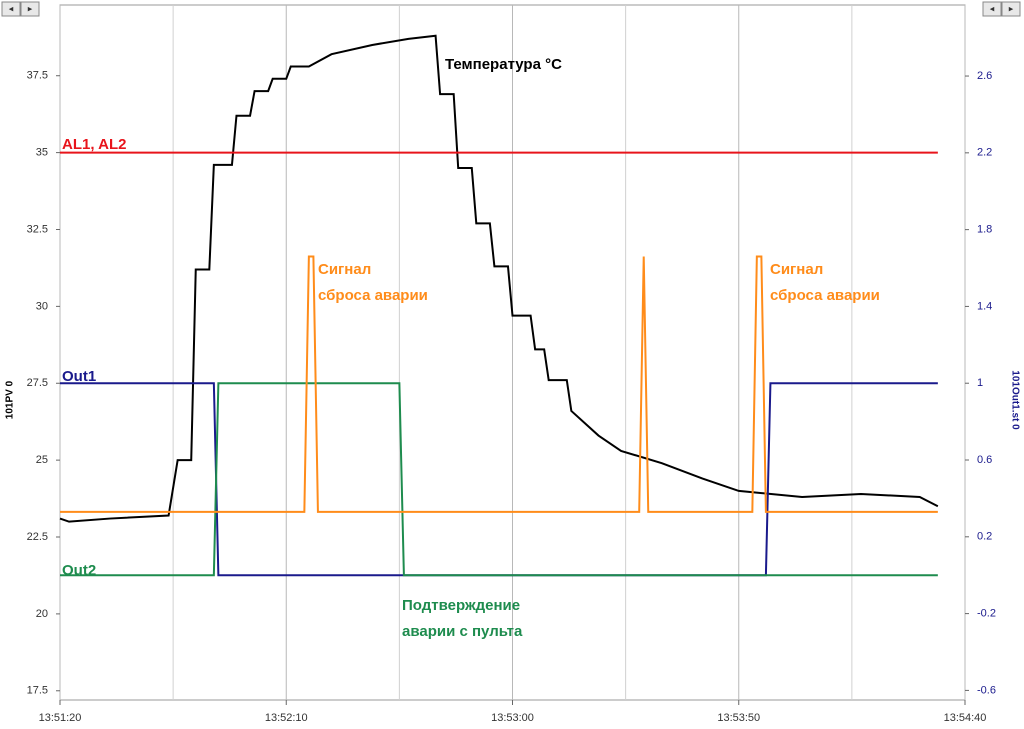  I want to click on y2-tick-label: 2.2, so click(984, 153).